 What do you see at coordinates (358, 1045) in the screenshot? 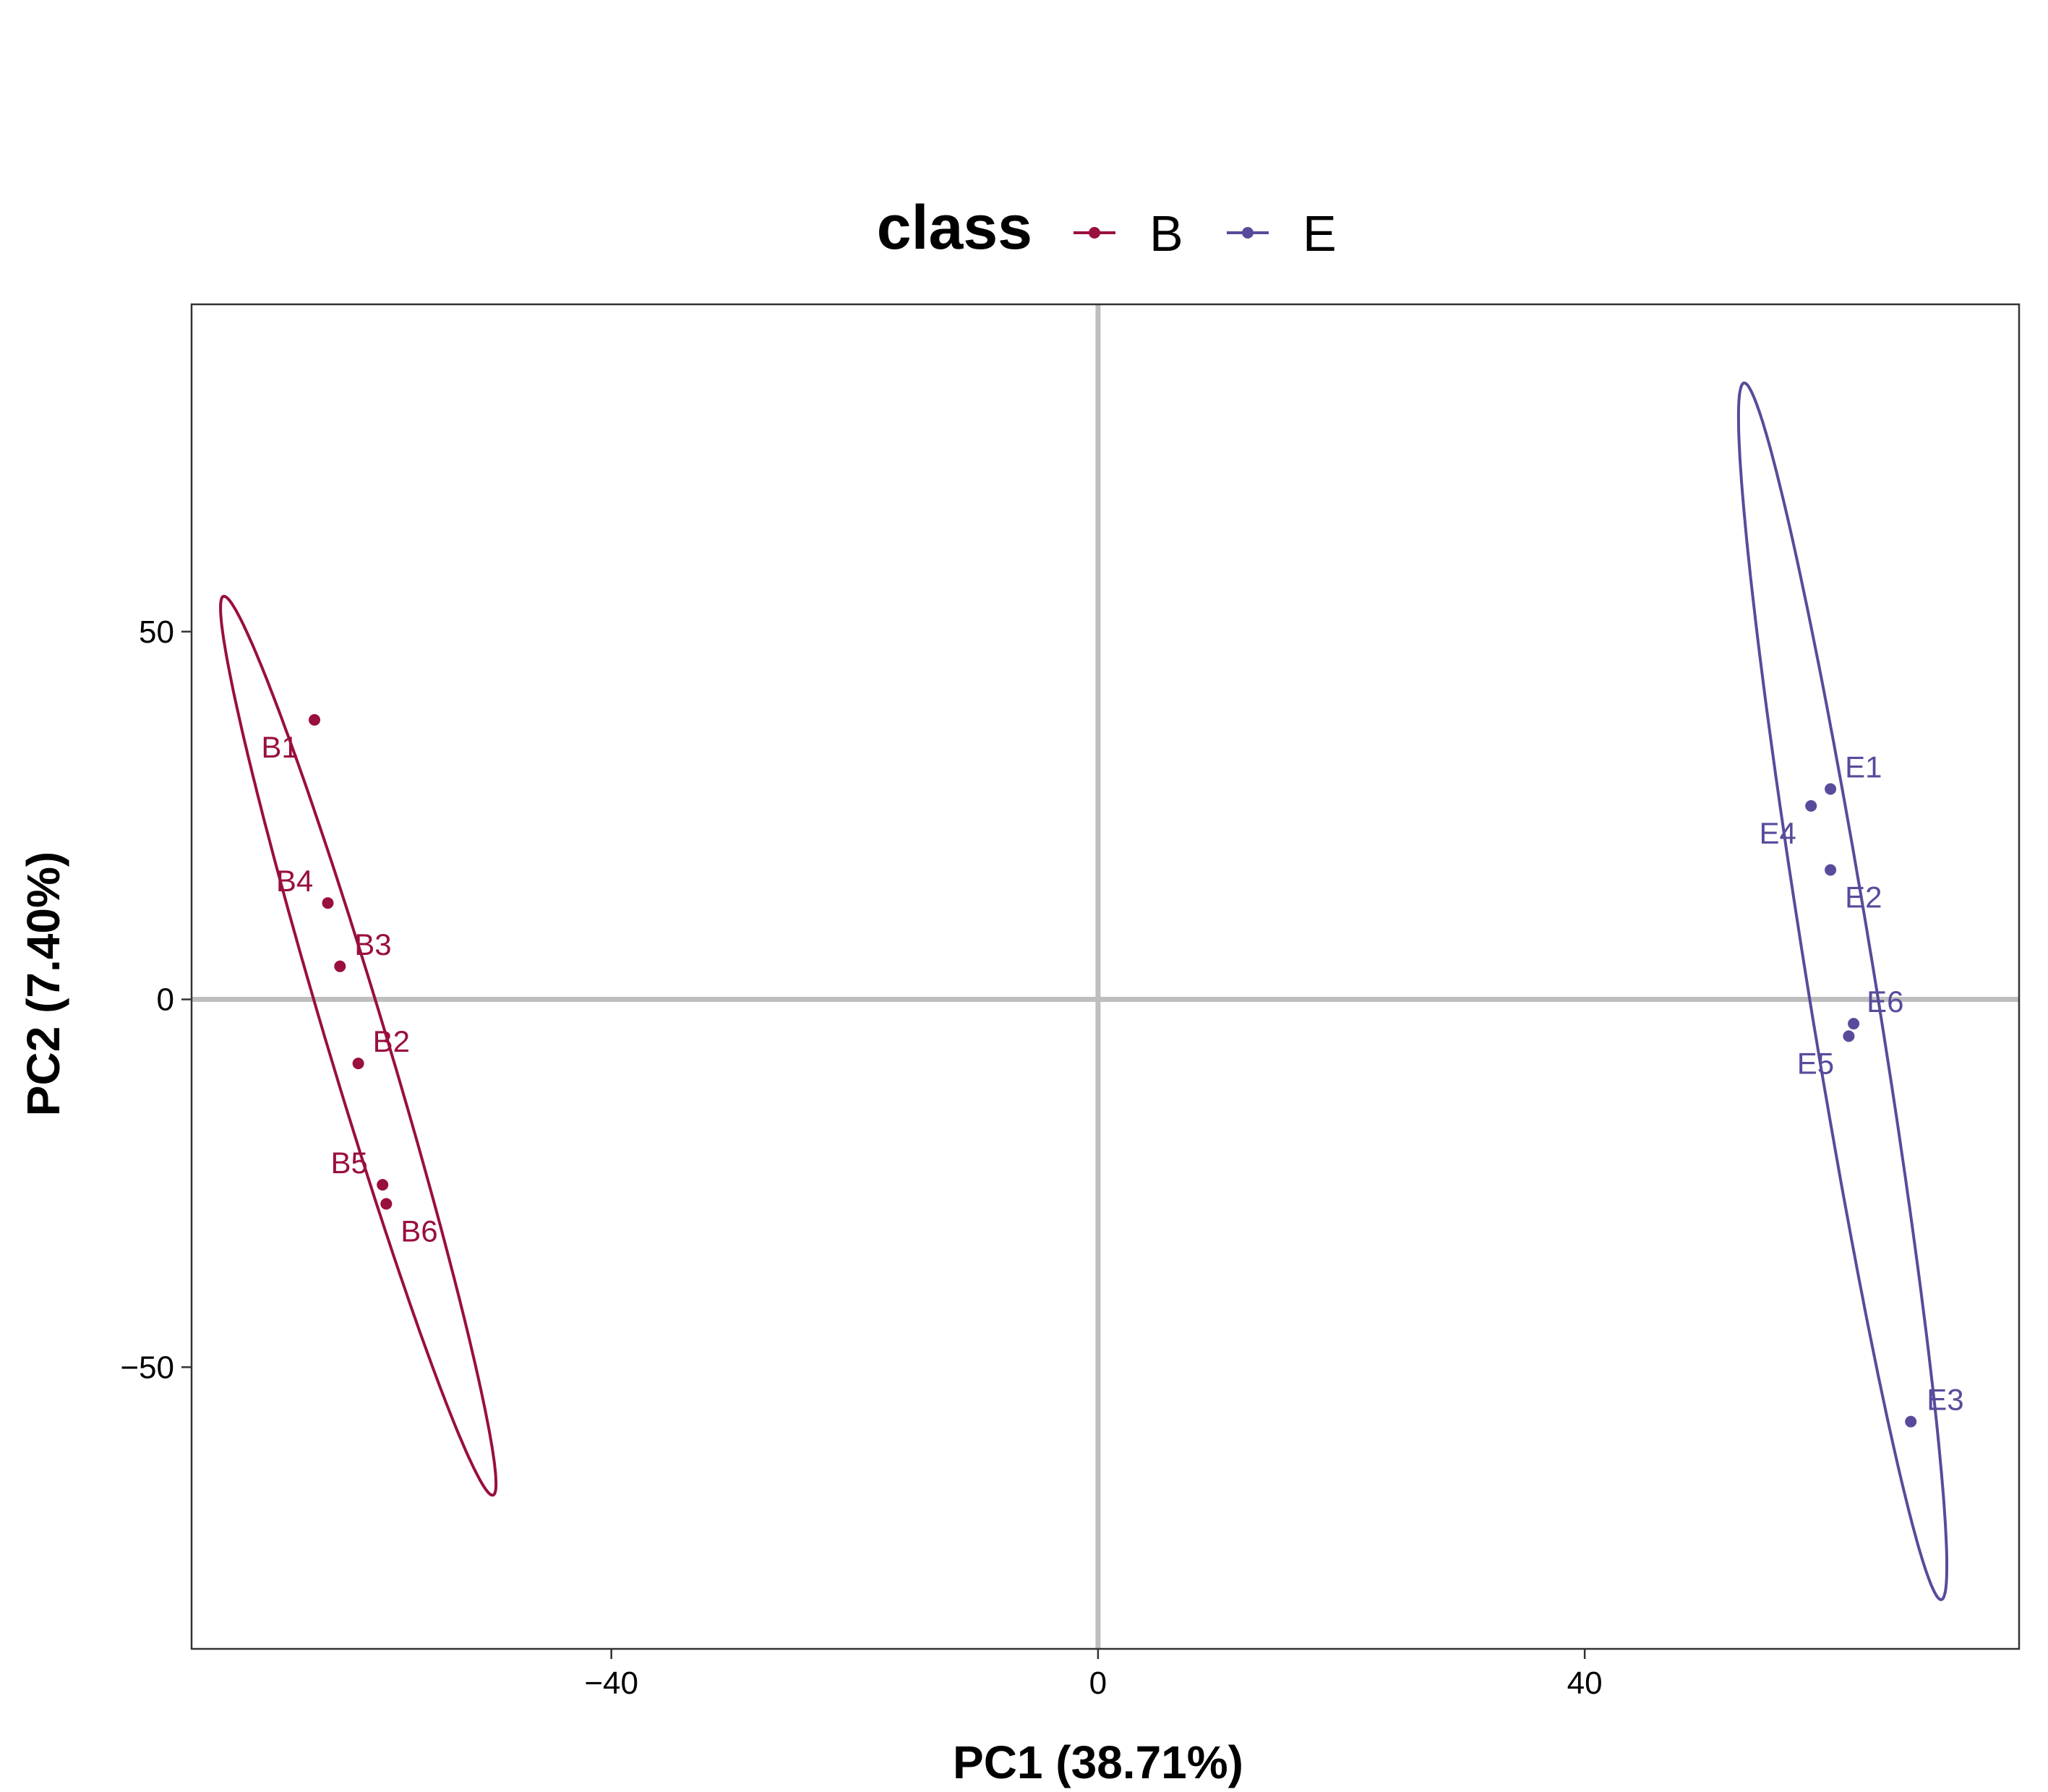
I see `ellipse-b` at bounding box center [358, 1045].